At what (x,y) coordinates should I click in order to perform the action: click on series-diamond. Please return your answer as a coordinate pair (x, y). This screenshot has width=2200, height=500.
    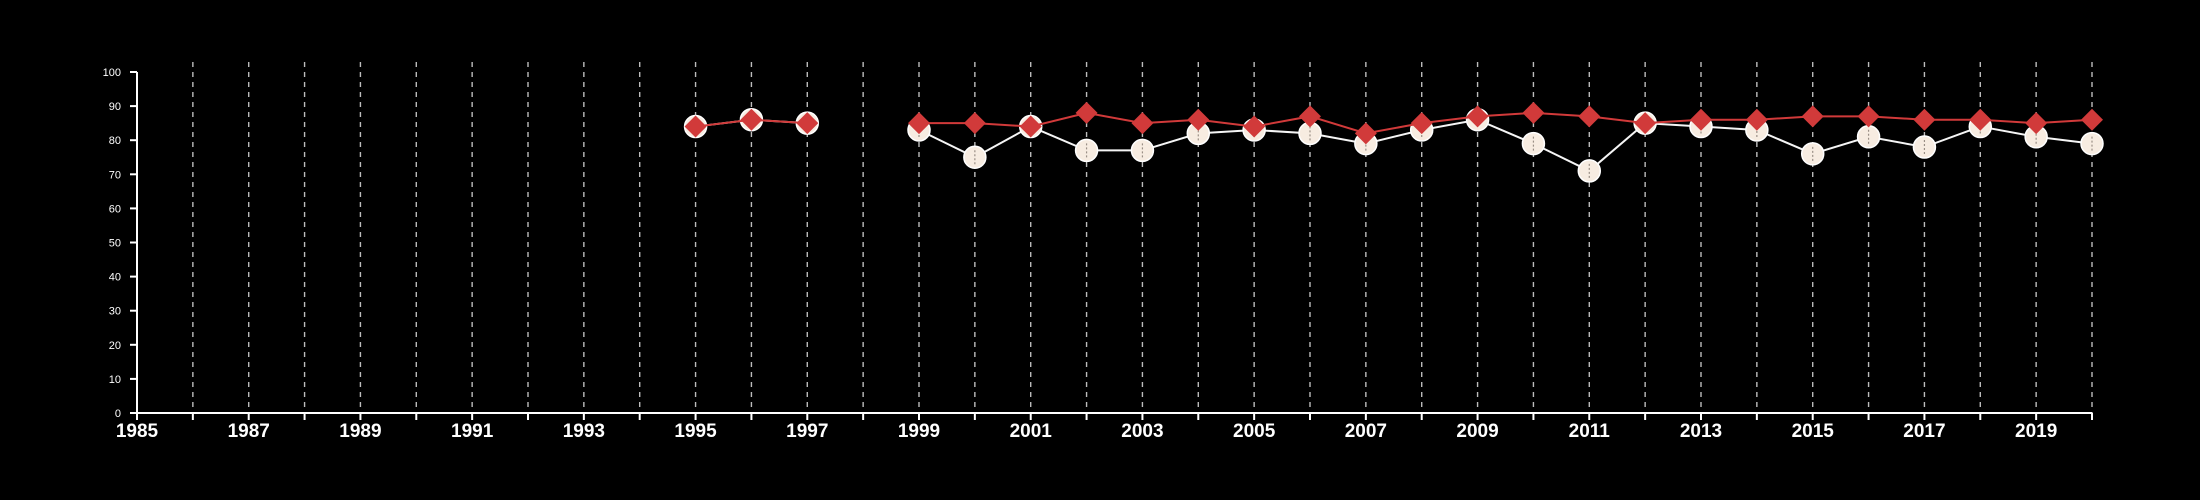
    Looking at the image, I should click on (1393, 123).